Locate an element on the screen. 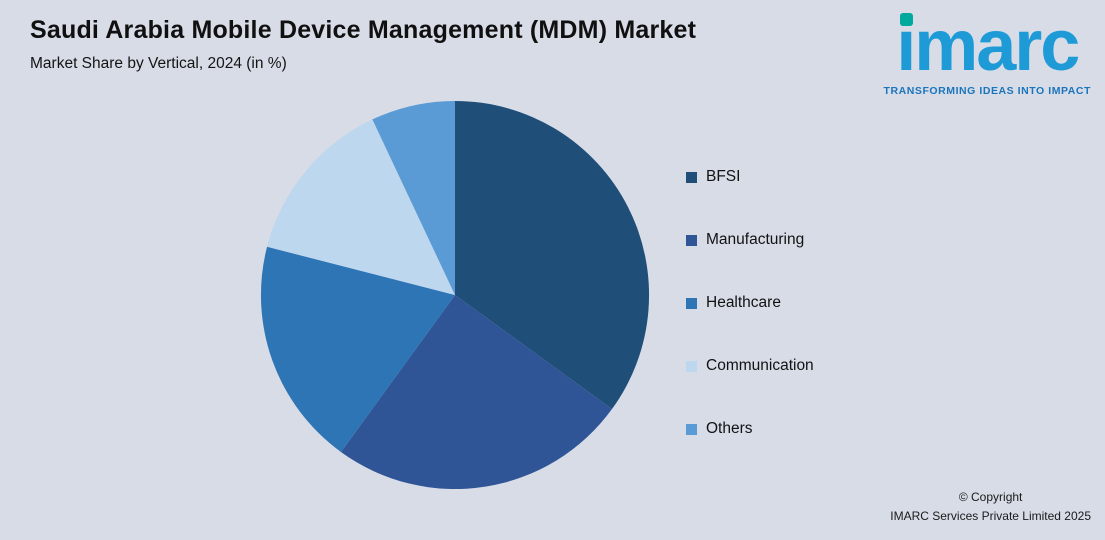  pie-slice-healthcare is located at coordinates (357, 349).